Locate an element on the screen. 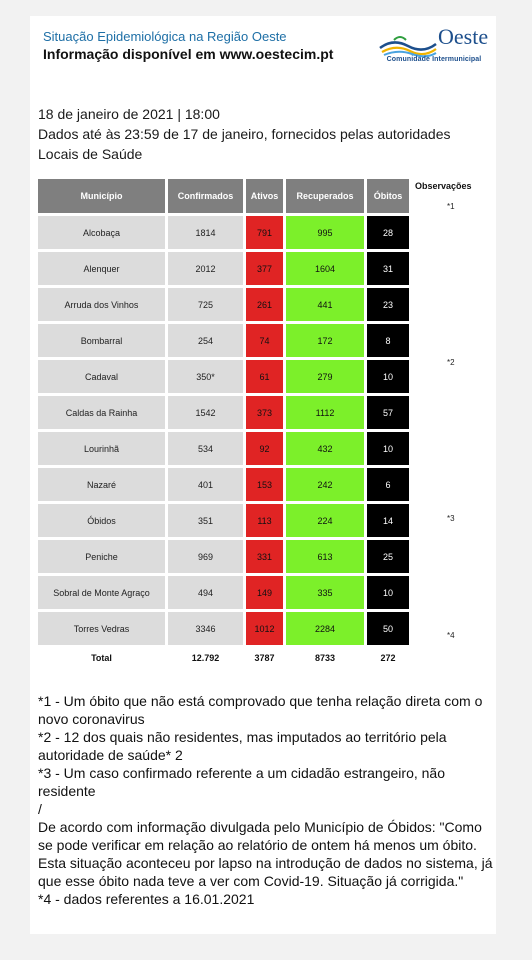 This screenshot has width=532, height=960. cell-obitos: 14 is located at coordinates (388, 520).